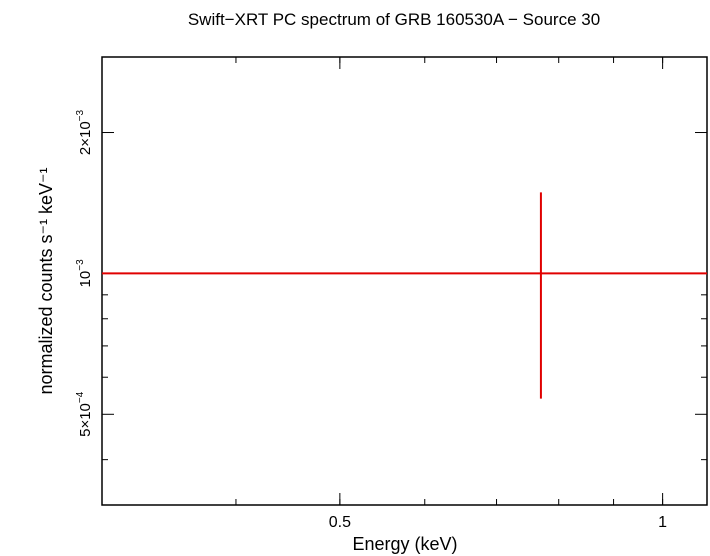 The height and width of the screenshot is (556, 710). I want to click on x-axis-label: Energy (keV), so click(404, 544).